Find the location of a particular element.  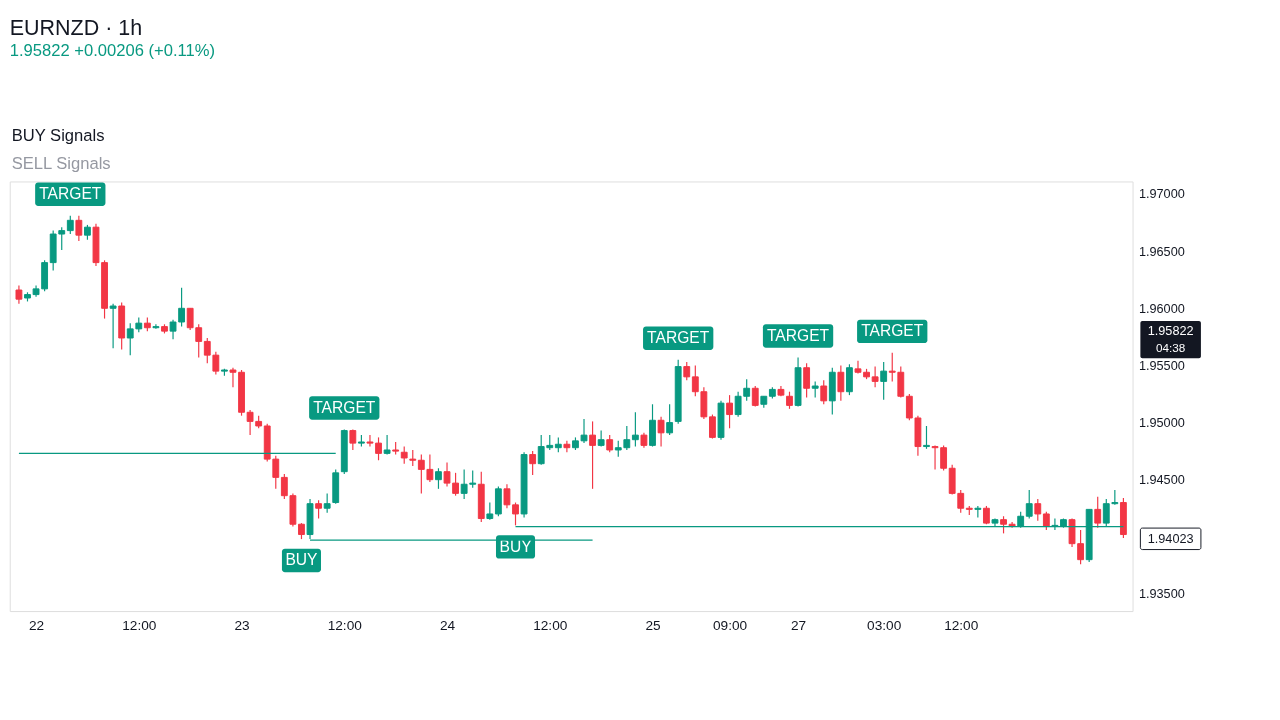

x-tick-label: 22 is located at coordinates (36, 626).